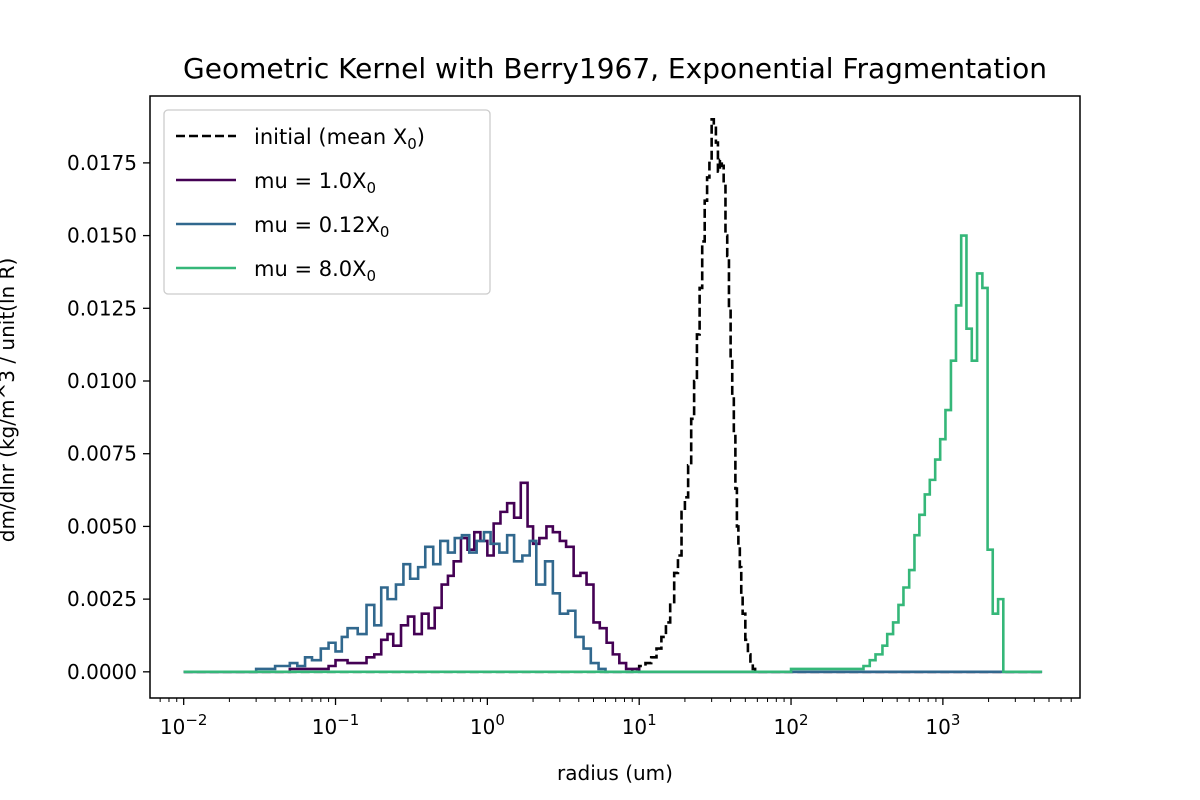 The height and width of the screenshot is (800, 1200). I want to click on y-tick-label: 0.0175, so click(102, 163).